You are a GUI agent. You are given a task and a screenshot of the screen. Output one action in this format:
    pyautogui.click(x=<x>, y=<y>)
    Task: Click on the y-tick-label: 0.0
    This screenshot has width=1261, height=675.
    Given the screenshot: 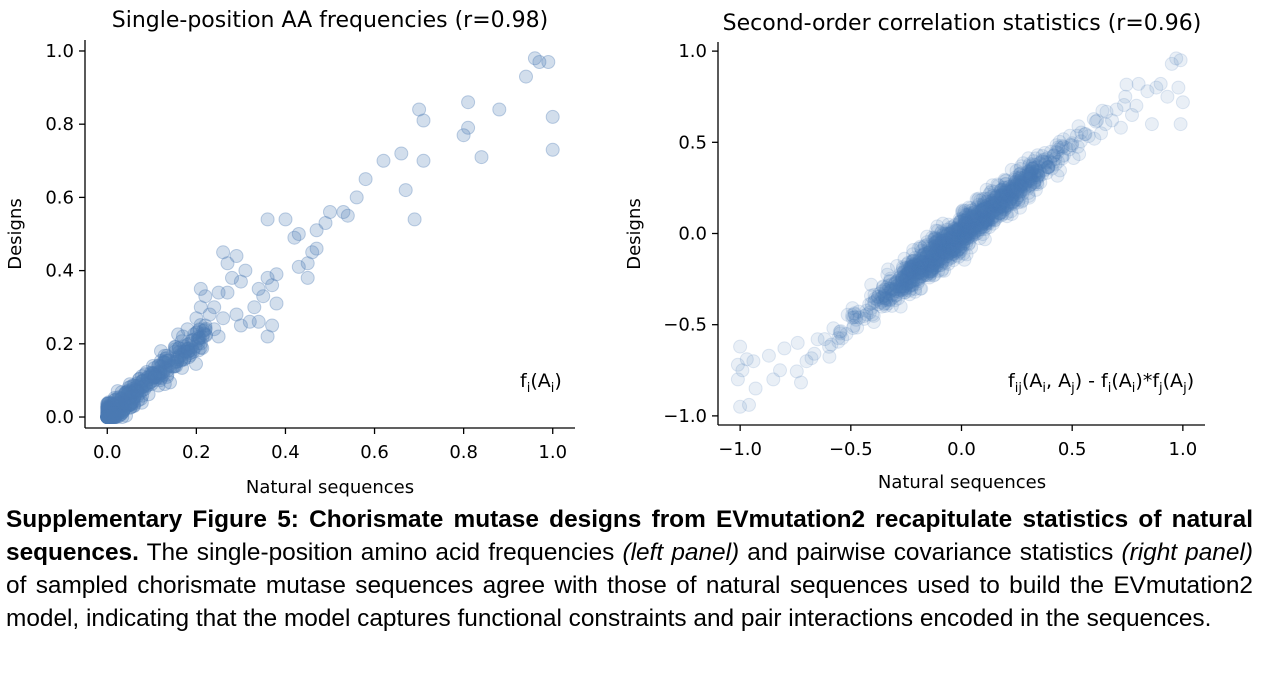 What is the action you would take?
    pyautogui.click(x=59, y=417)
    